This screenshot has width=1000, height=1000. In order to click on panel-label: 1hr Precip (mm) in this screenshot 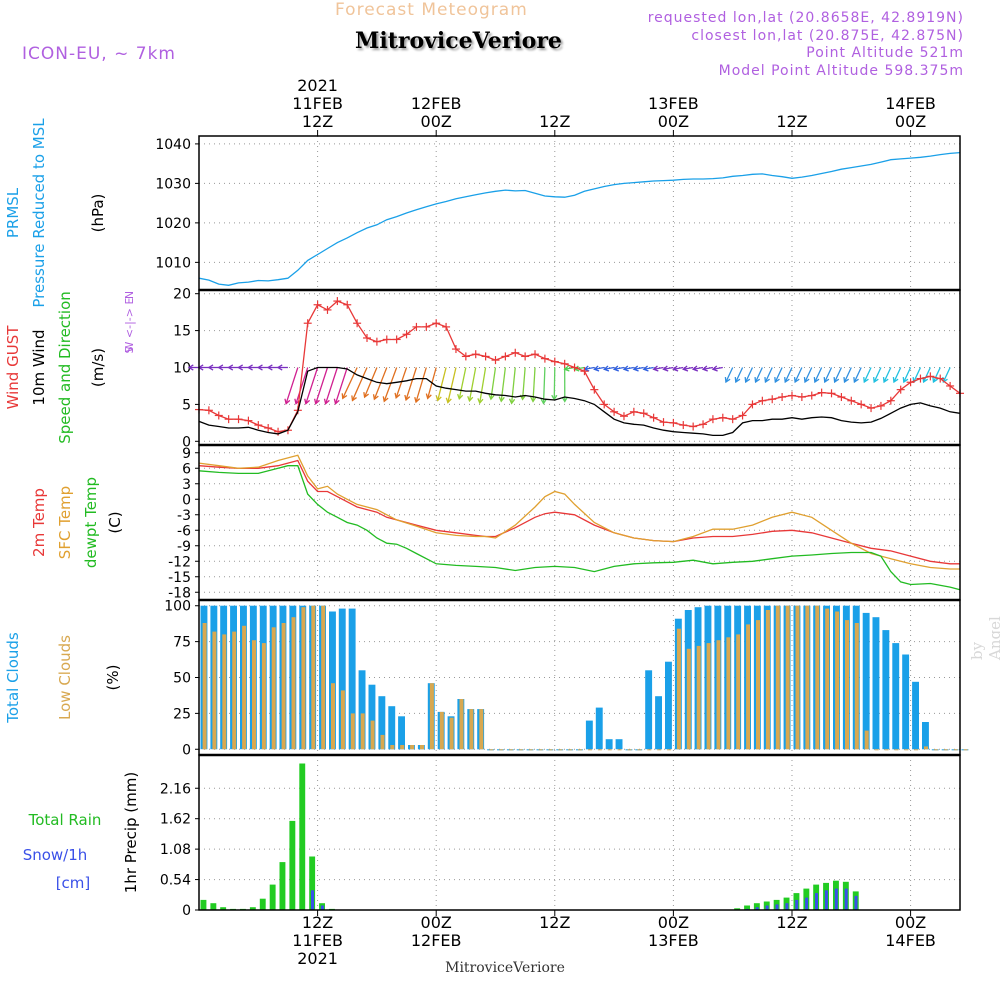, I will do `click(131, 832)`.